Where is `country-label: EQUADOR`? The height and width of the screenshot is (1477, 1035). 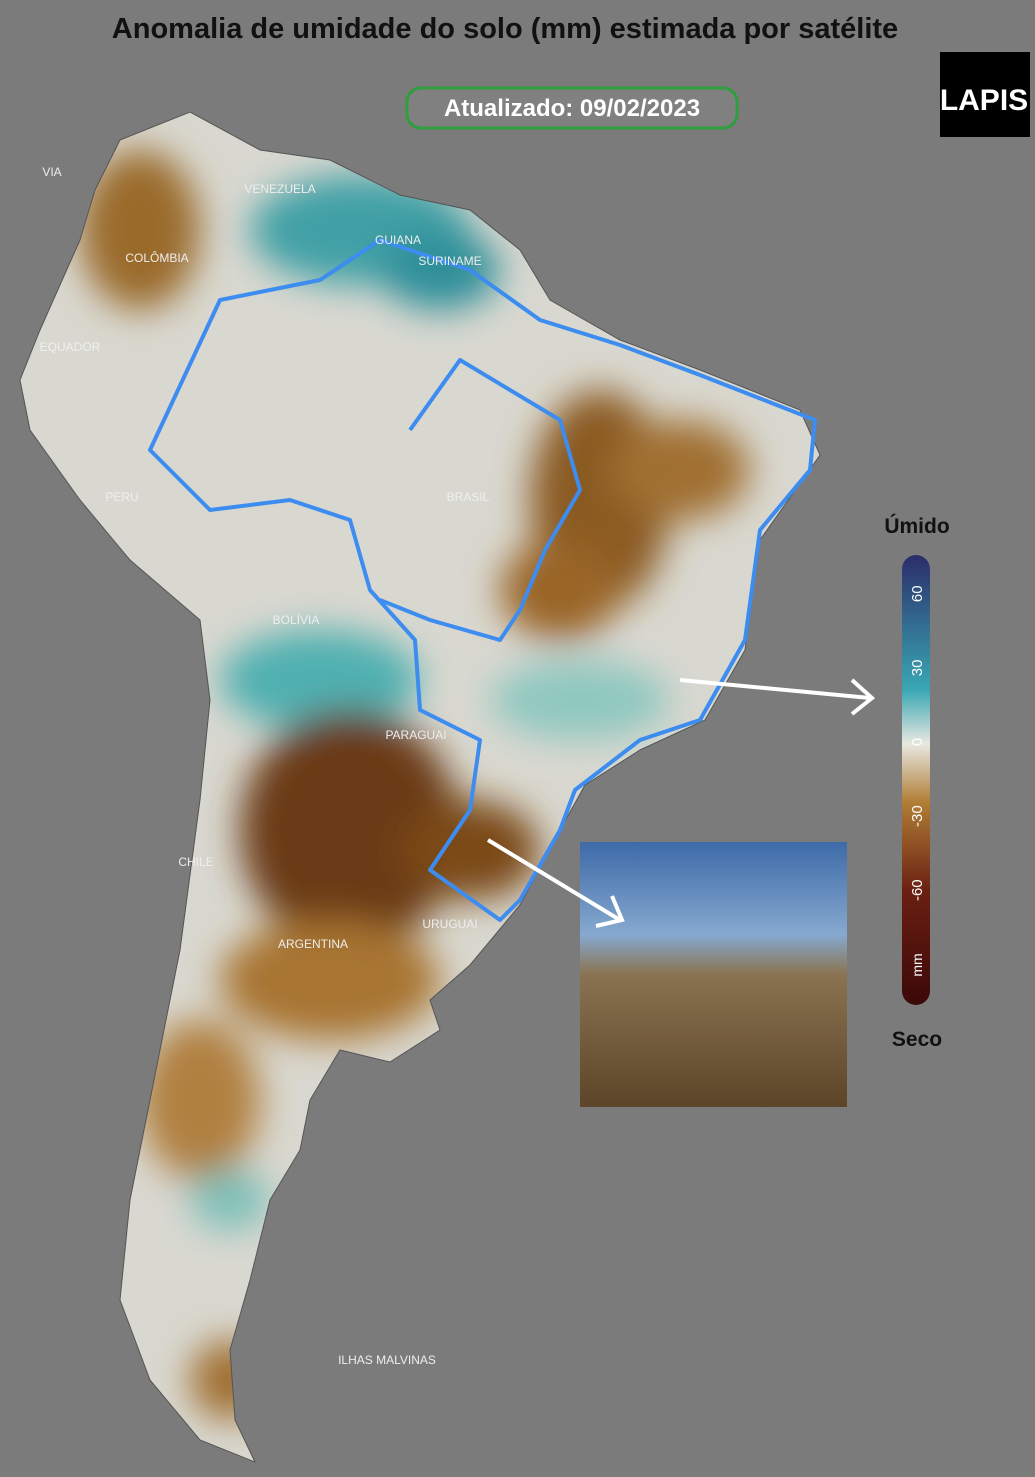
country-label: EQUADOR is located at coordinates (70, 347).